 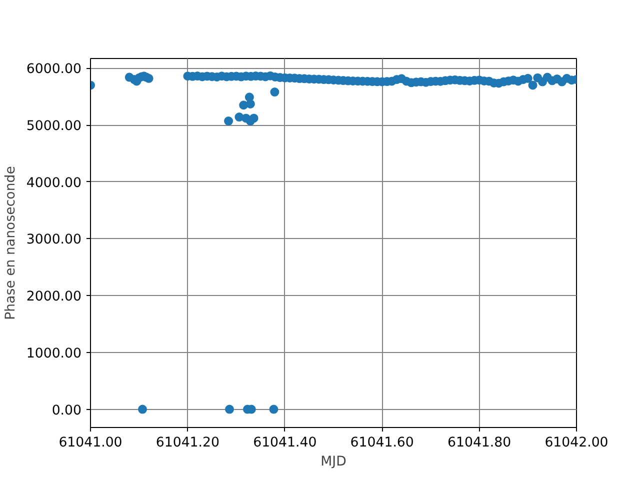 I want to click on x-axis-title: MJD, so click(x=333, y=462).